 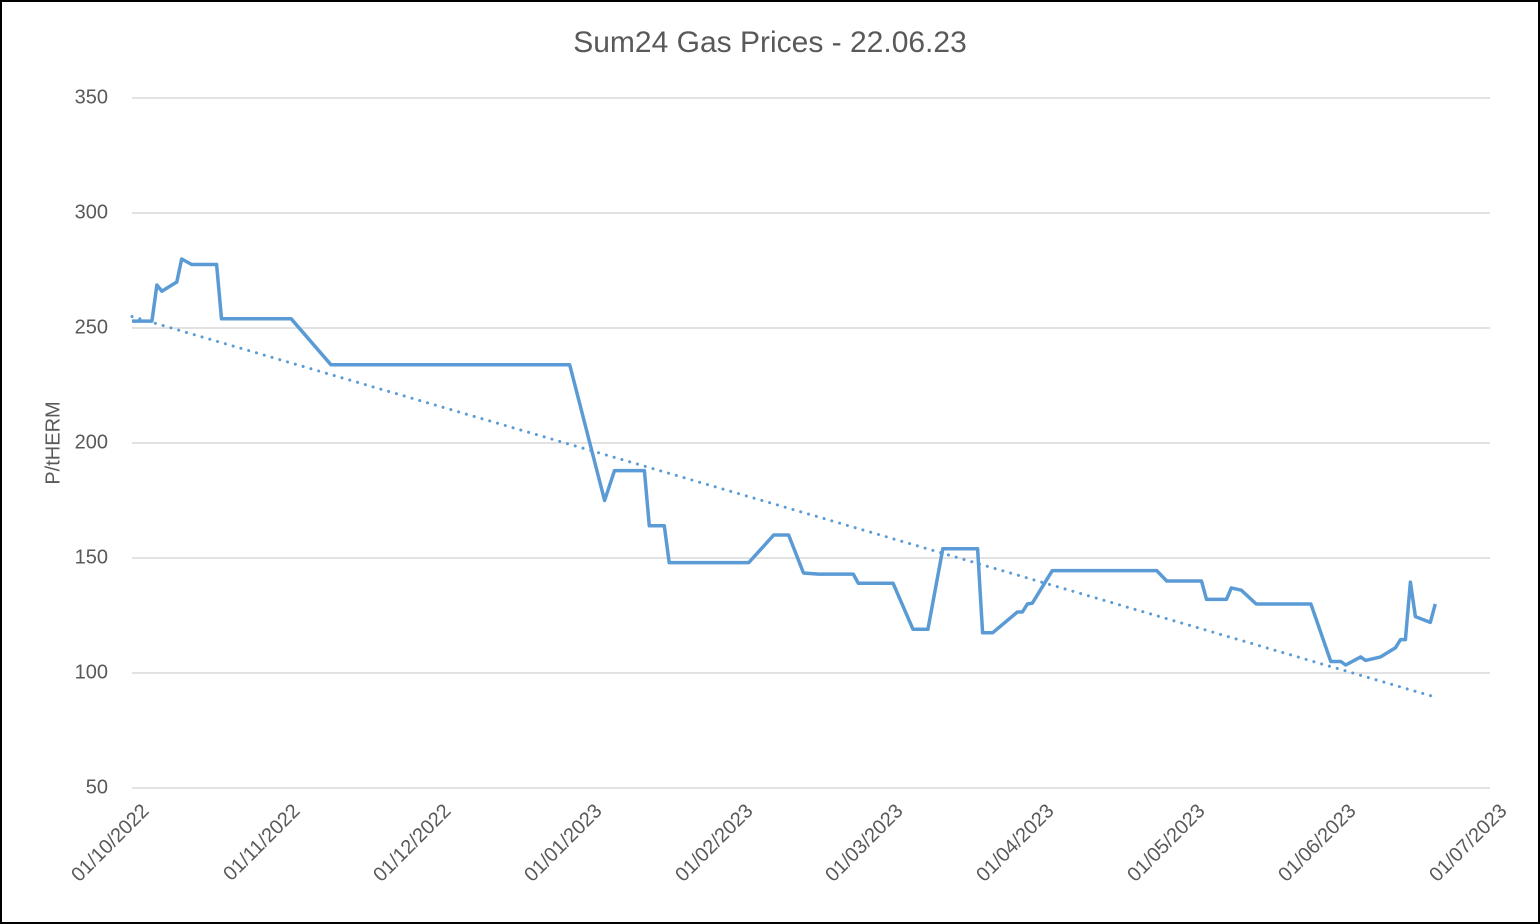 I want to click on y-axis-label: P/tHERM, so click(x=53, y=443).